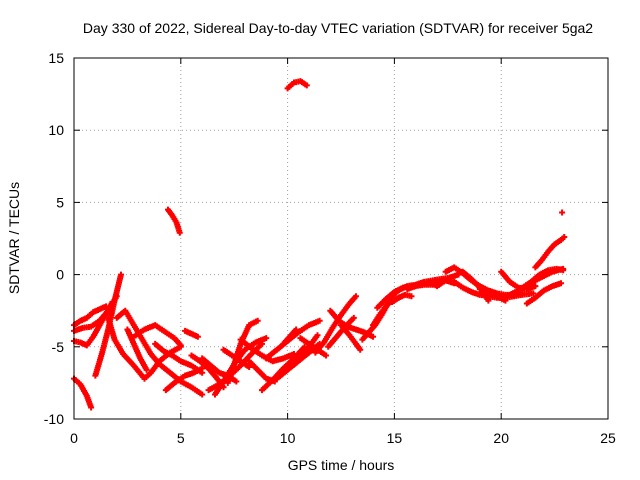 The width and height of the screenshot is (640, 480). Describe the element at coordinates (343, 438) in the screenshot. I see `x-tick-labels: 0 5 10 15 20 25` at that location.